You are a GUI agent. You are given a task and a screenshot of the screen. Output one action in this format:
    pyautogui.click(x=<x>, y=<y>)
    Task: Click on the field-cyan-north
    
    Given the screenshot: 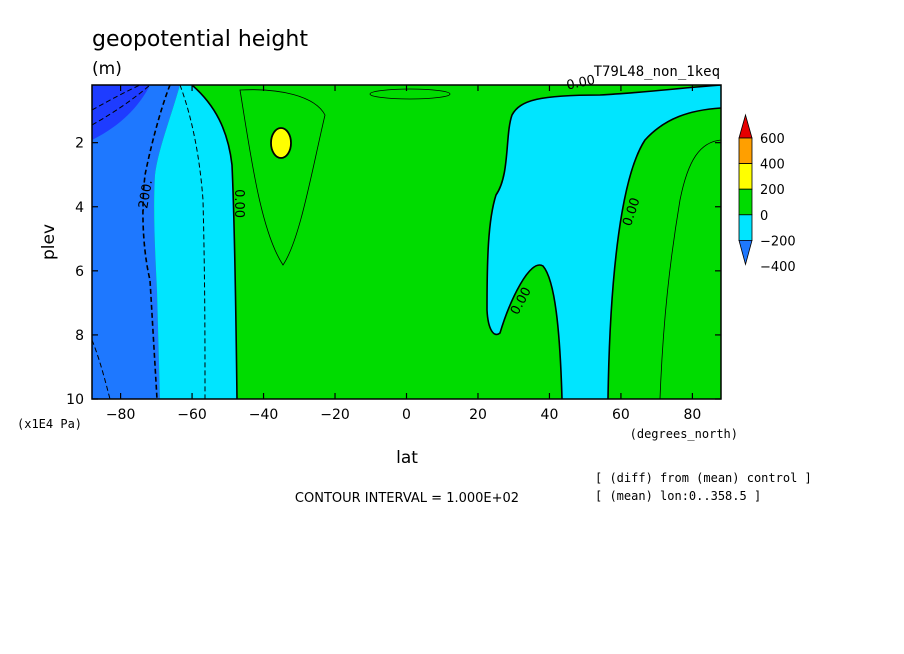 What is the action you would take?
    pyautogui.click(x=604, y=242)
    